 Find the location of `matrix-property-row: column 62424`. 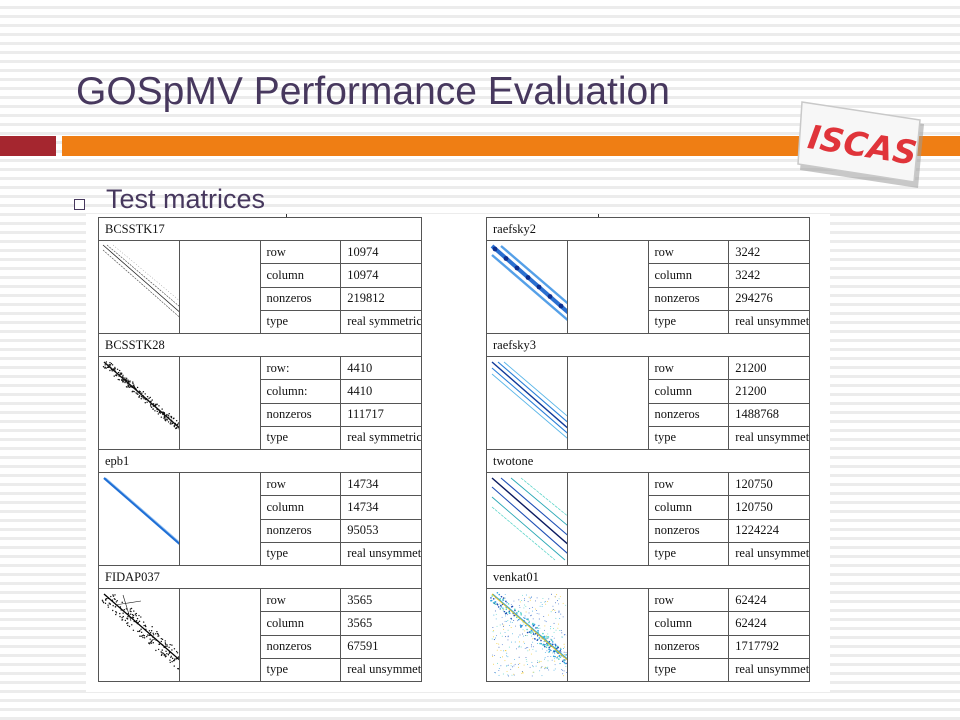

matrix-property-row: column 62424 is located at coordinates (648, 623).